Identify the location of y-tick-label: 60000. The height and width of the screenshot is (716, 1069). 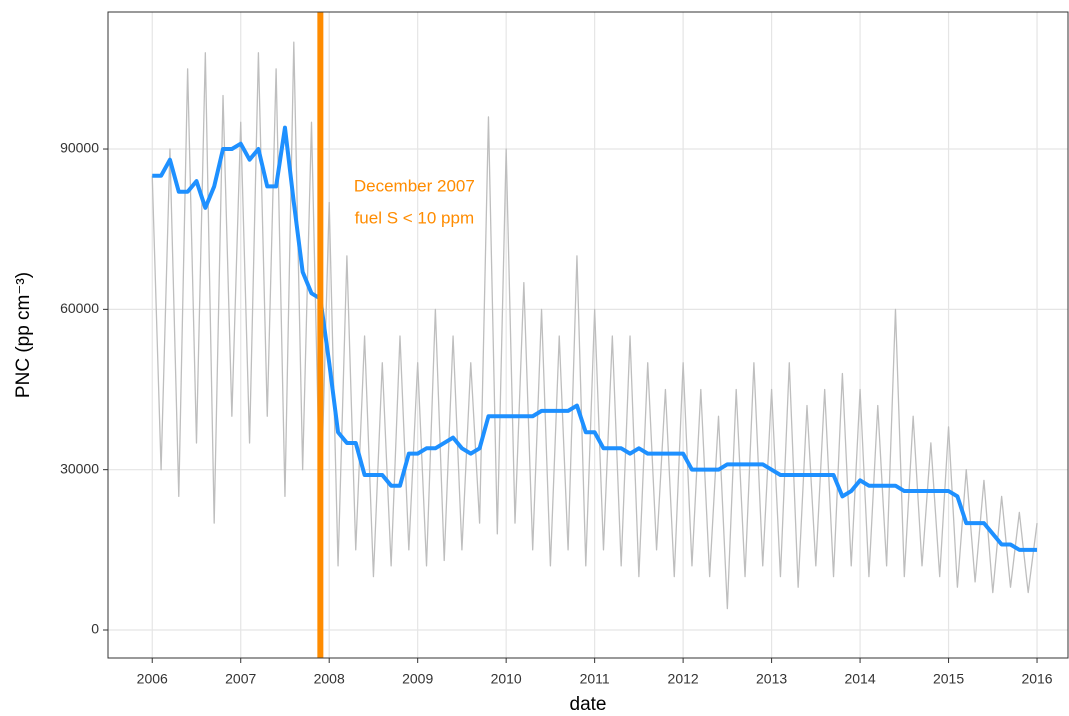
(79, 308).